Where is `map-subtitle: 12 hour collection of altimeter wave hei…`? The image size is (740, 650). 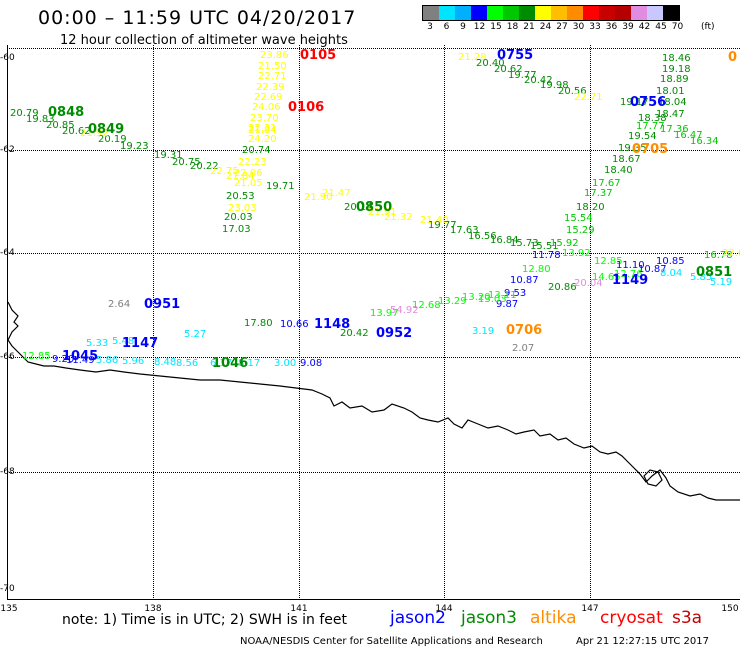 map-subtitle: 12 hour collection of altimeter wave hei… is located at coordinates (204, 40).